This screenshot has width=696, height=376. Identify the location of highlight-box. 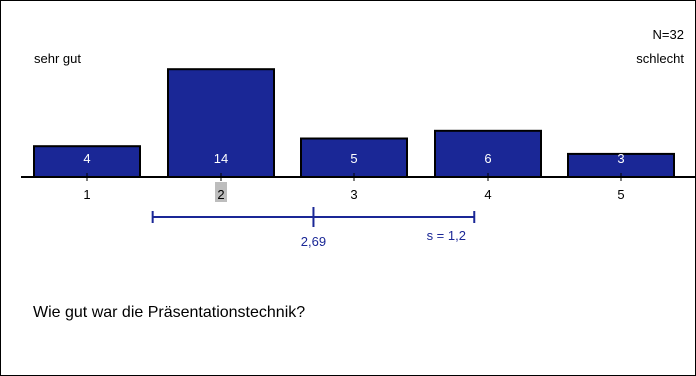
(221, 192).